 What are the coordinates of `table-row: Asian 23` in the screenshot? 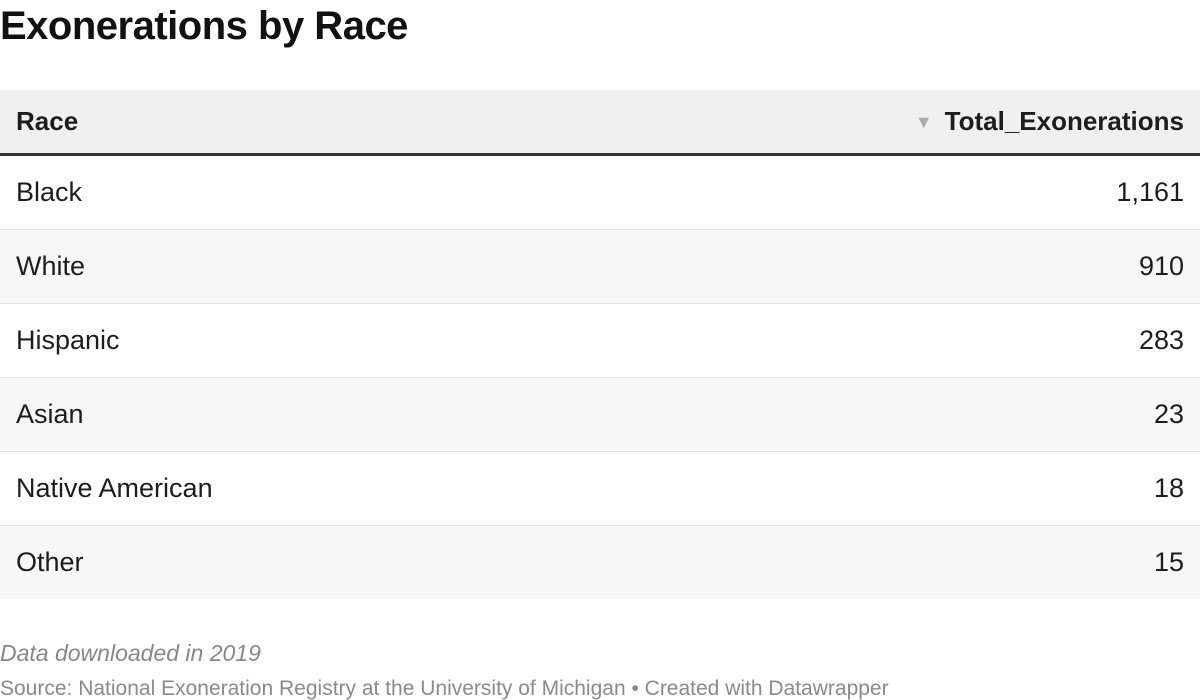 It's located at (600, 414).